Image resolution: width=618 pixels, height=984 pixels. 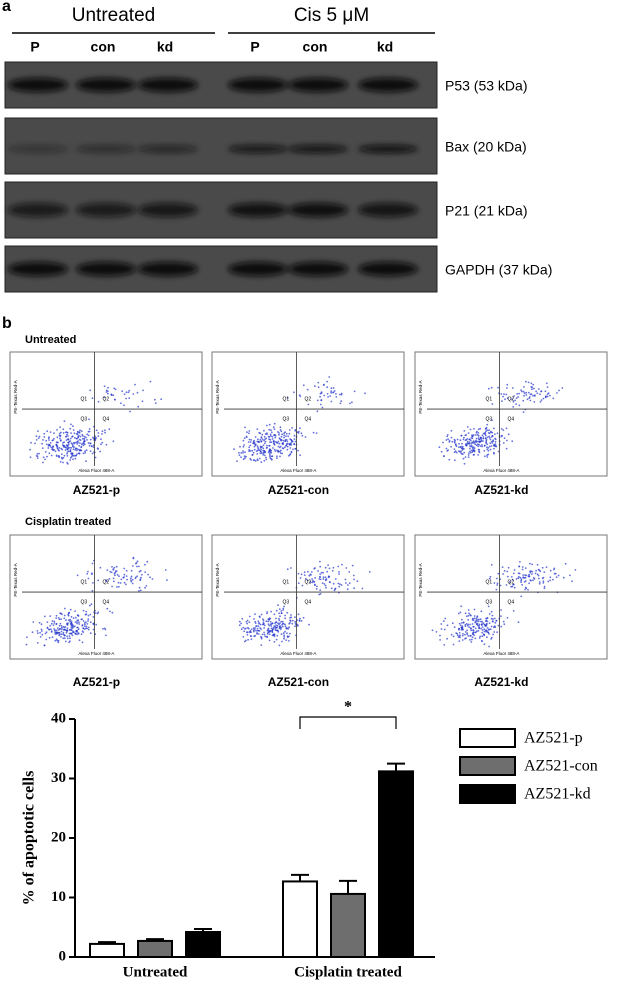 What do you see at coordinates (217, 579) in the screenshot?
I see `flow-y-axis-label: PE-Texas Red-A` at bounding box center [217, 579].